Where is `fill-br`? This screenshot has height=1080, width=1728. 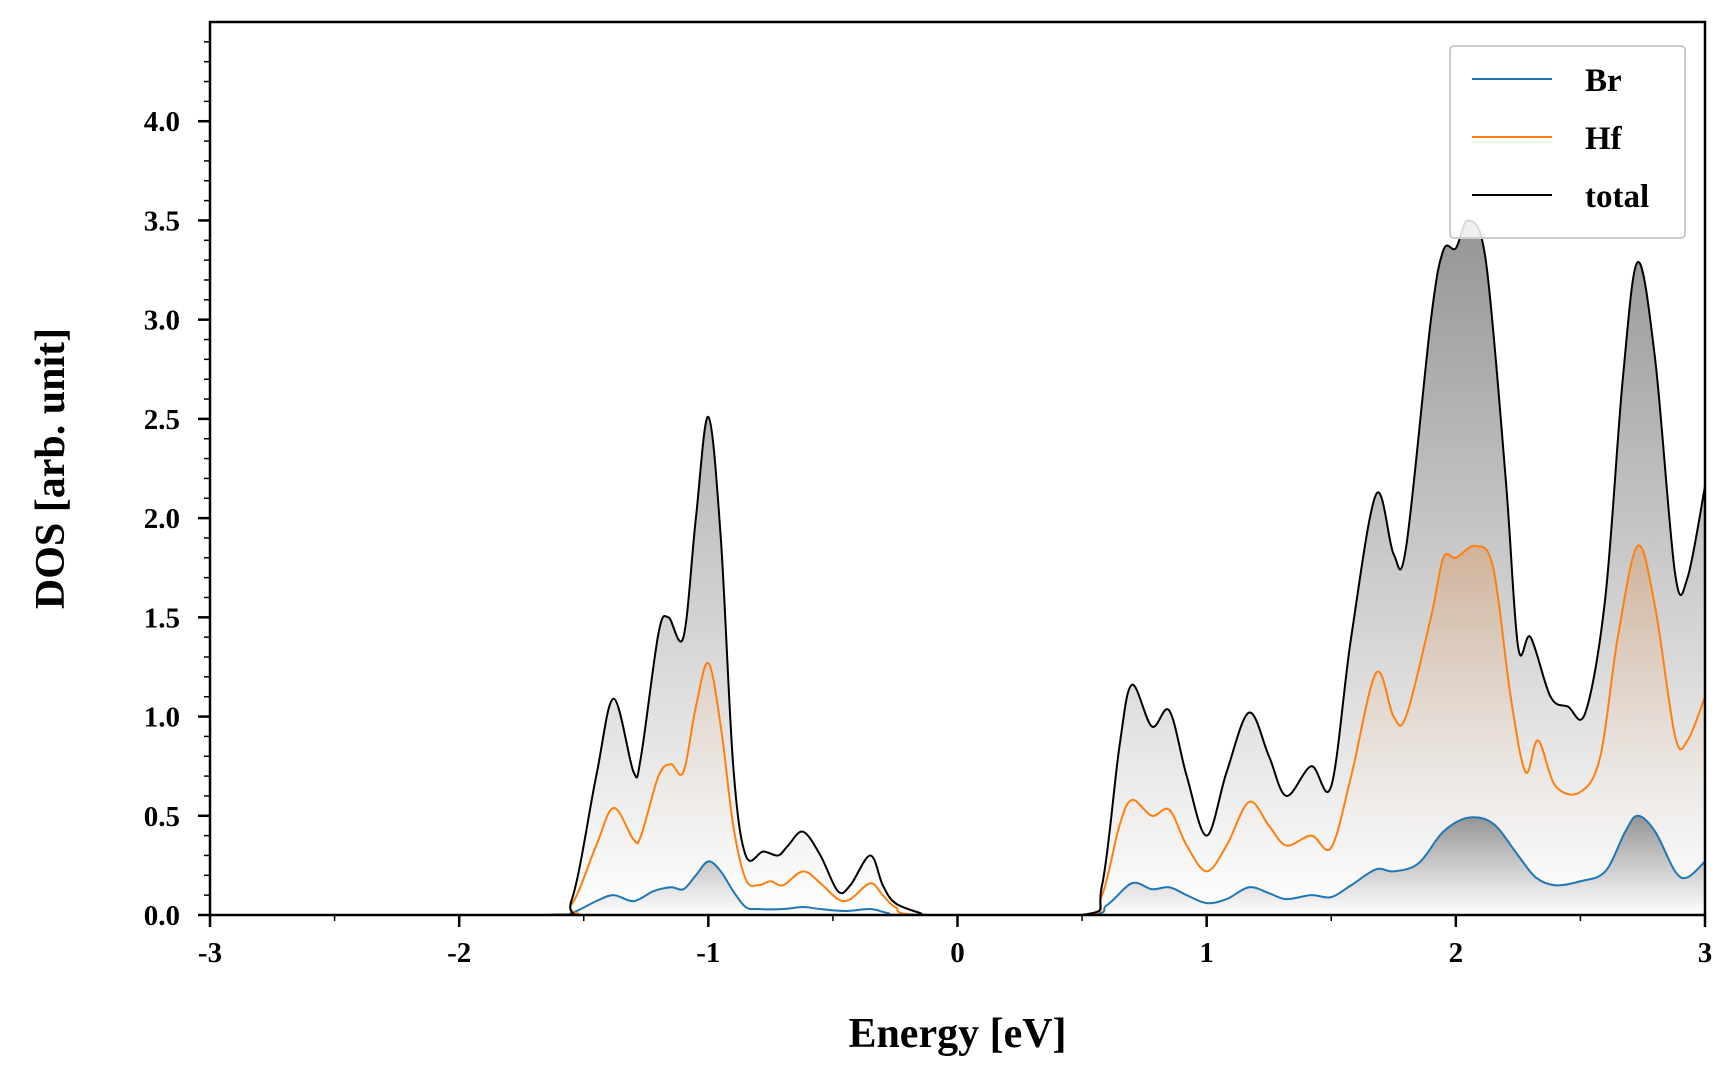 fill-br is located at coordinates (957, 865).